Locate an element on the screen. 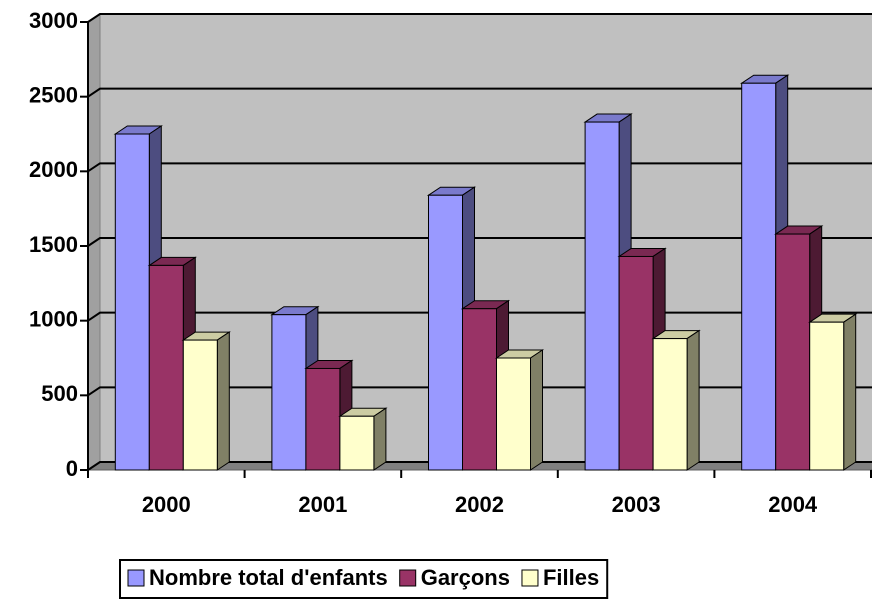 This screenshot has width=872, height=599. legend-label: Garçons is located at coordinates (465, 577).